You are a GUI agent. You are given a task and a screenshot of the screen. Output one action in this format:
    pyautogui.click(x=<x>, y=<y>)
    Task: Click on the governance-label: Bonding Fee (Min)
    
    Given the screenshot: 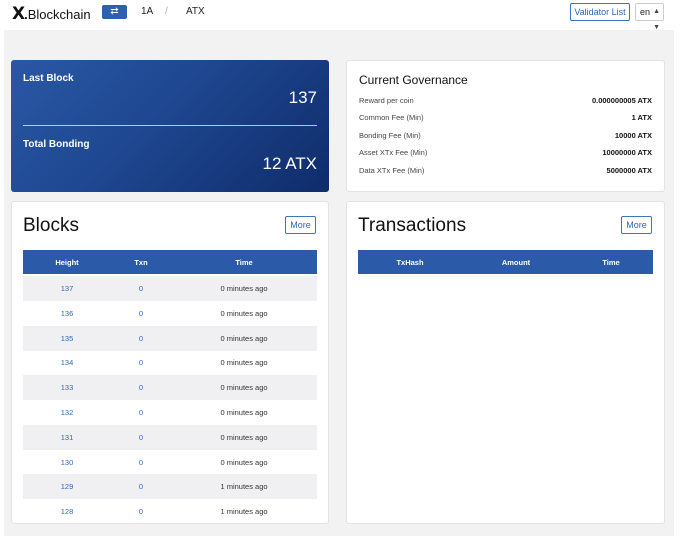 What is the action you would take?
    pyautogui.click(x=390, y=135)
    